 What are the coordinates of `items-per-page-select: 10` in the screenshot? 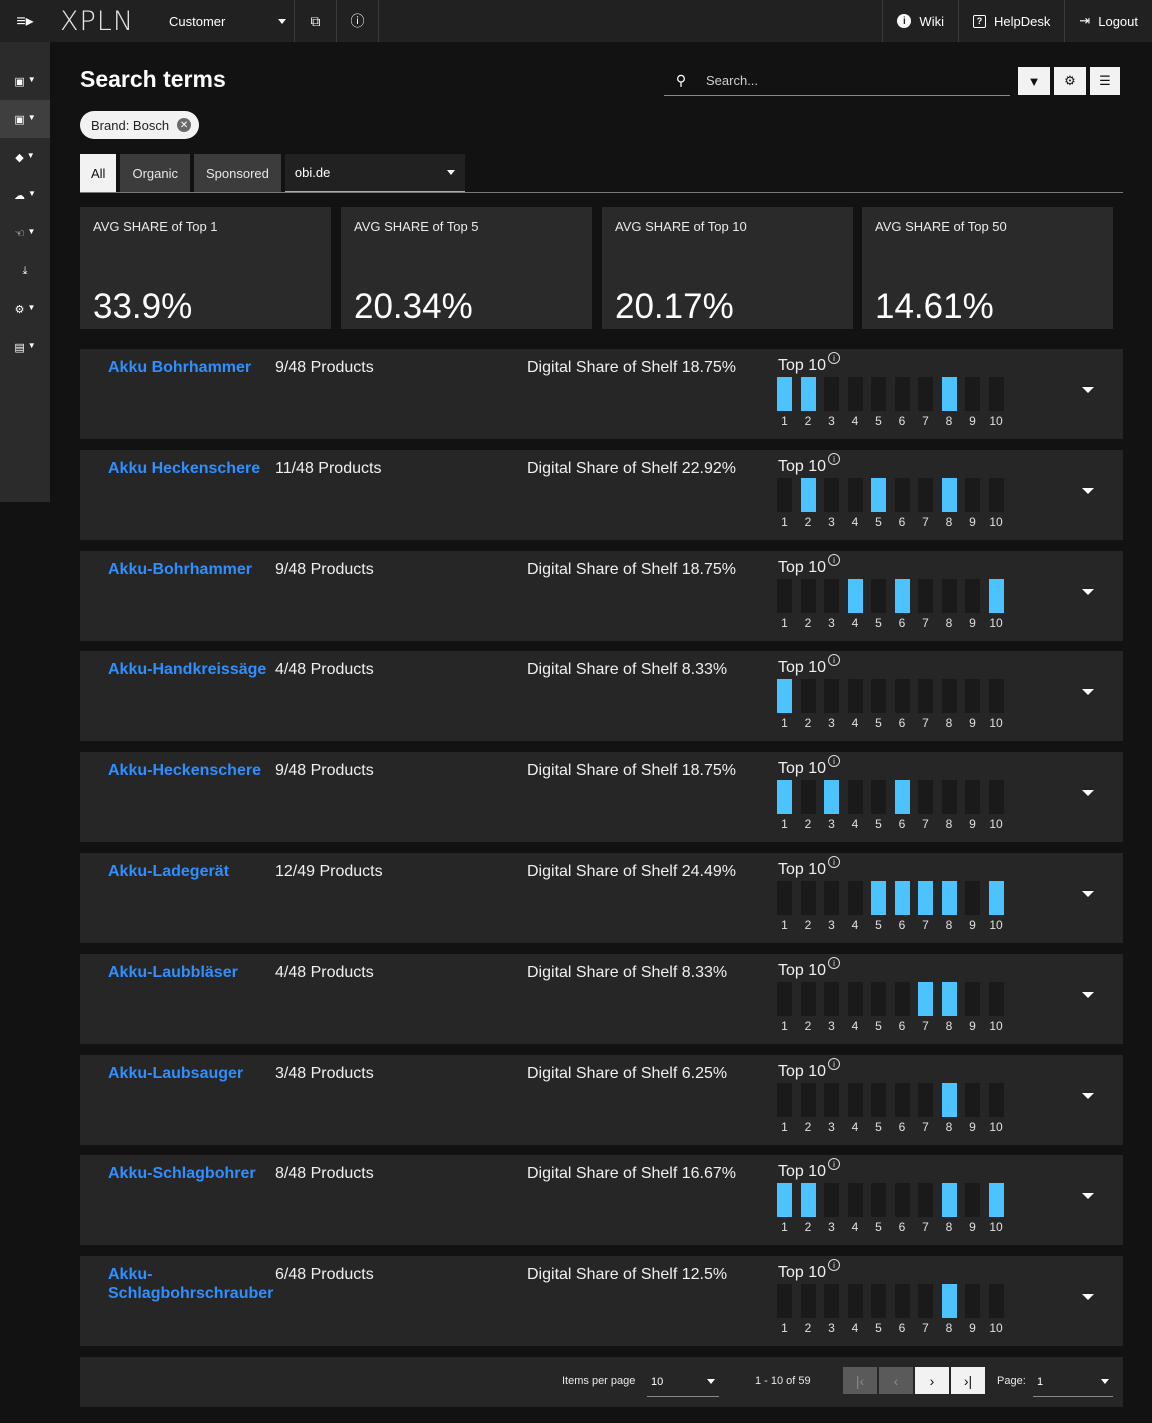 It's located at (683, 1382).